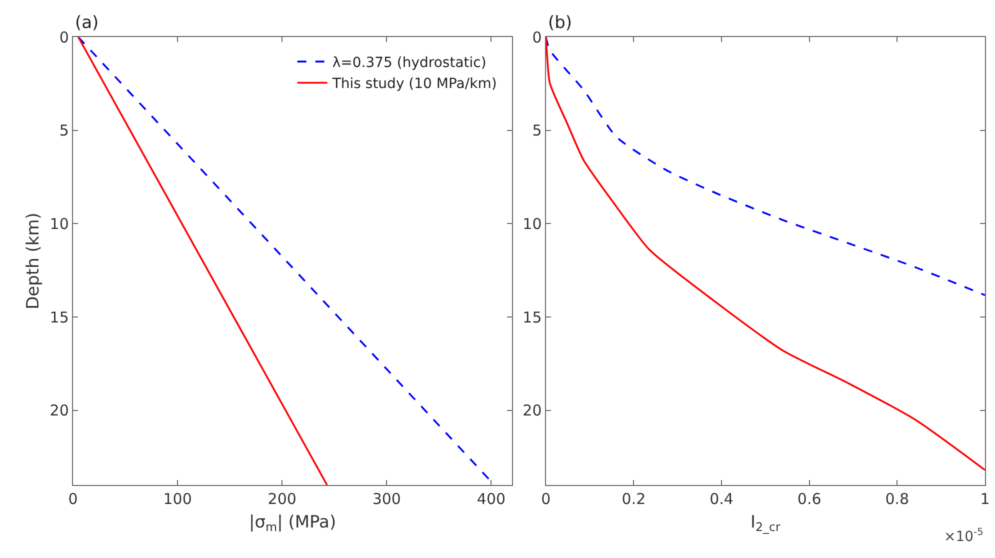  What do you see at coordinates (177, 499) in the screenshot?
I see `x-tick-label: 100` at bounding box center [177, 499].